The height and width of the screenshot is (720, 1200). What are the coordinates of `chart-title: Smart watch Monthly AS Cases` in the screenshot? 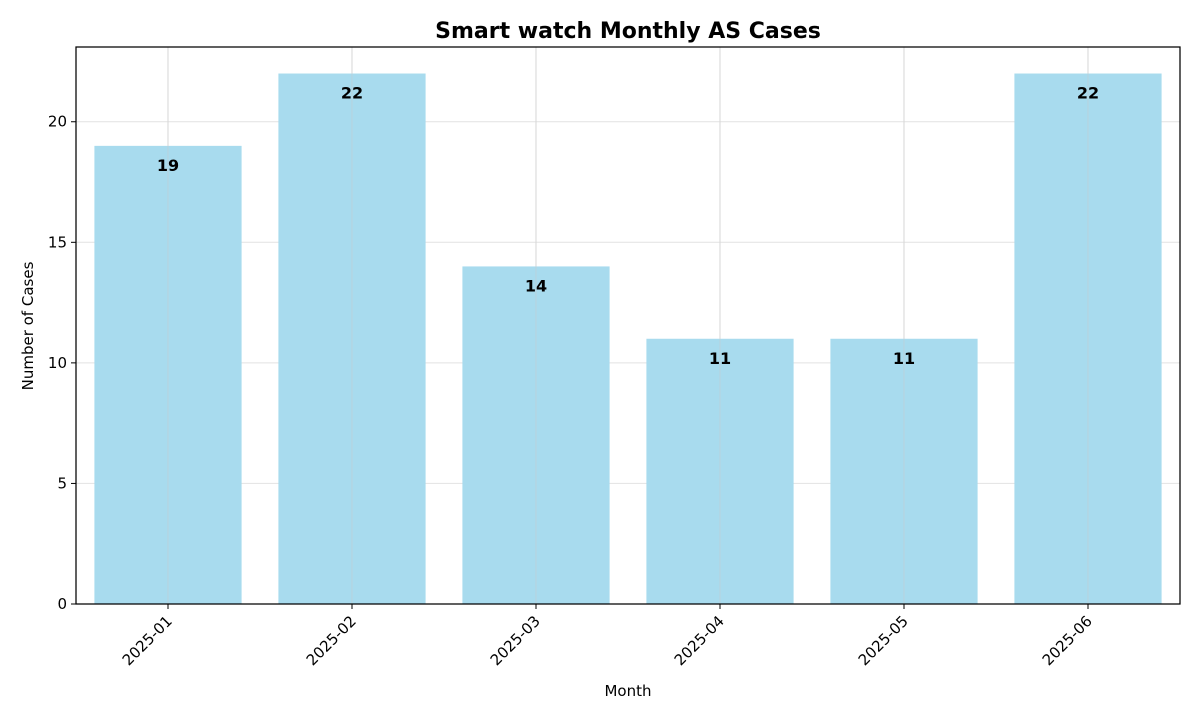 It's located at (628, 31).